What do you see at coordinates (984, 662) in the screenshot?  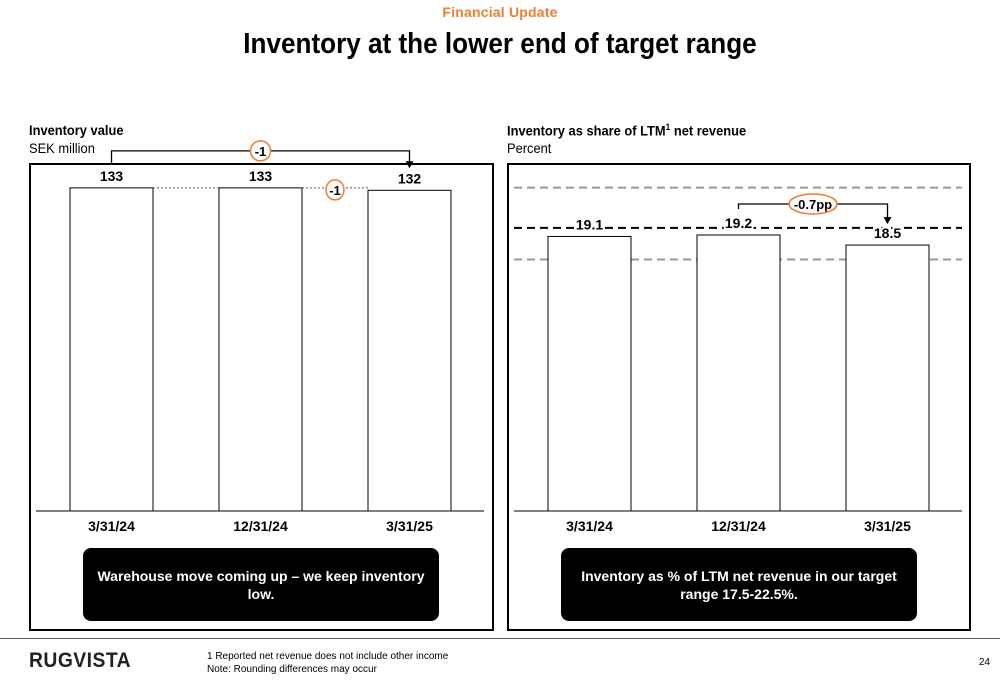 I see `page-number: 24` at bounding box center [984, 662].